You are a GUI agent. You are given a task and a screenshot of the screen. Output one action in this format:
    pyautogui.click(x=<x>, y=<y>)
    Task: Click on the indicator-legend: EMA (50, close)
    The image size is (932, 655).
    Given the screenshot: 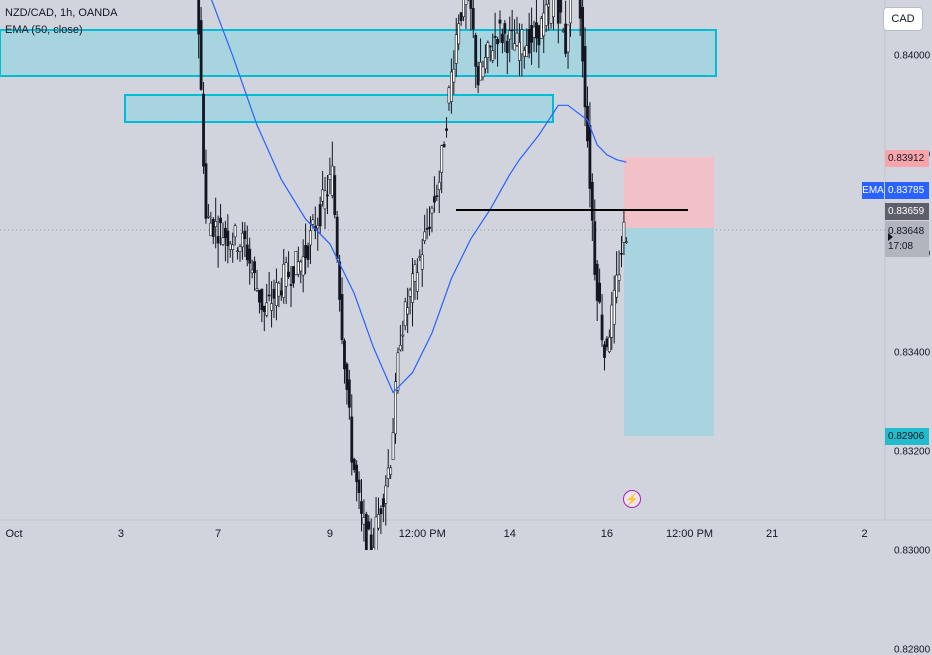 What is the action you would take?
    pyautogui.click(x=44, y=30)
    